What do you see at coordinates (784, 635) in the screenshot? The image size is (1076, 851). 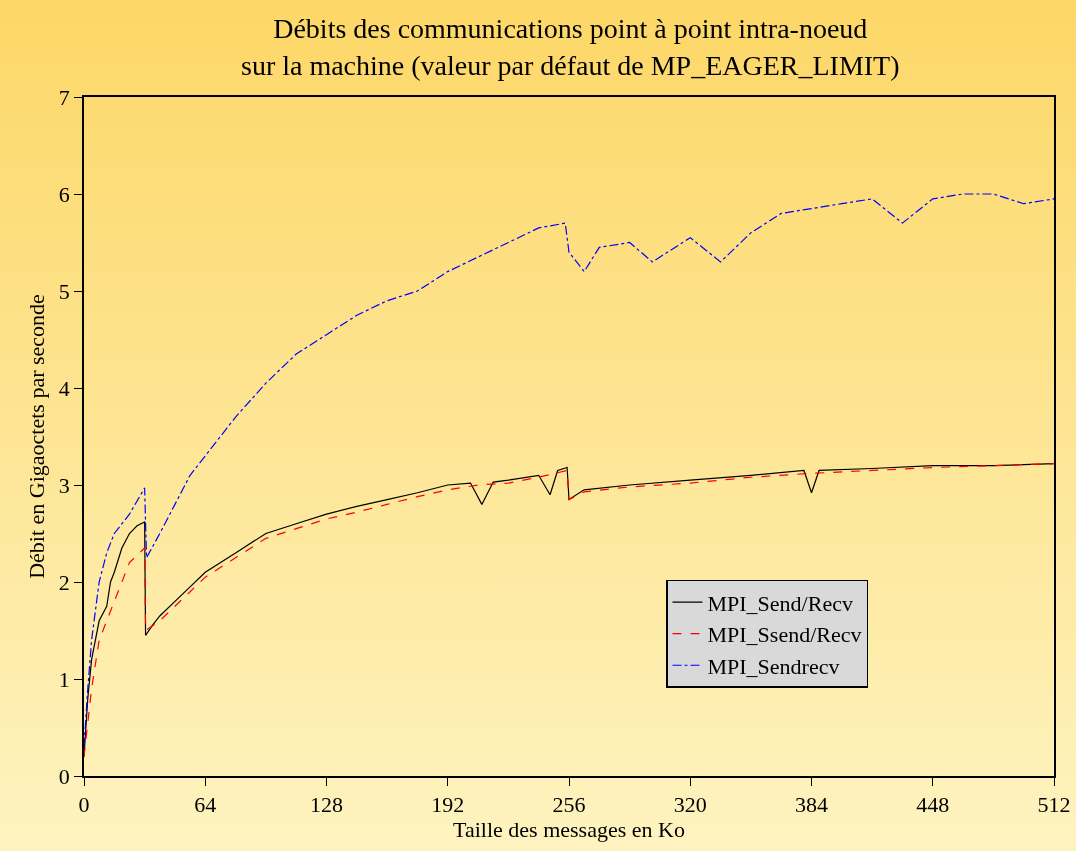 I see `legend-label: MPI_Ssend/Recv` at bounding box center [784, 635].